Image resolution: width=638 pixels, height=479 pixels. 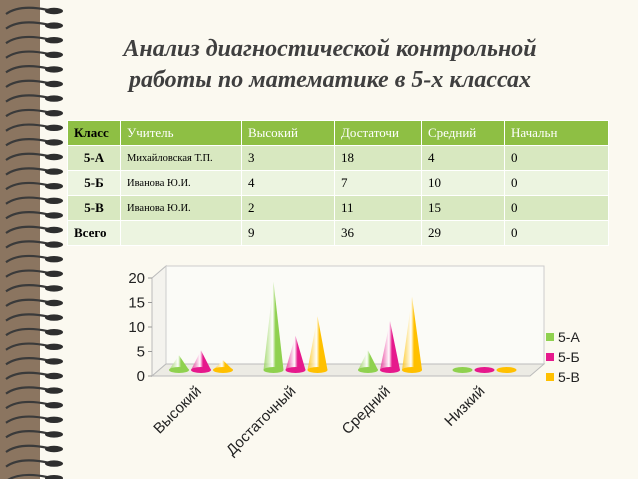 I want to click on spiral-binding, so click(x=34, y=242).